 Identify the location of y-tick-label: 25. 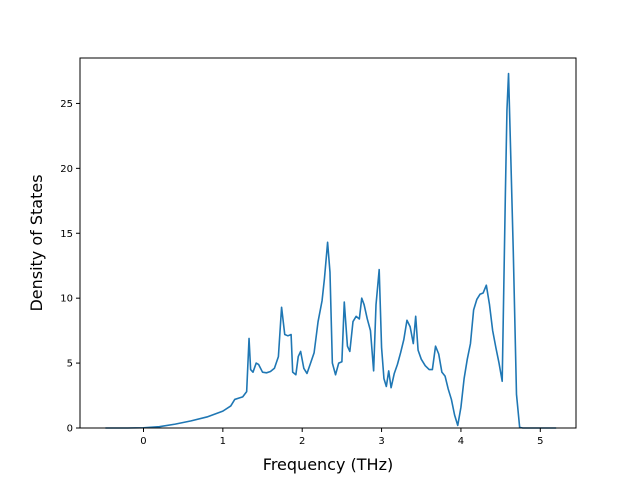
(66, 104).